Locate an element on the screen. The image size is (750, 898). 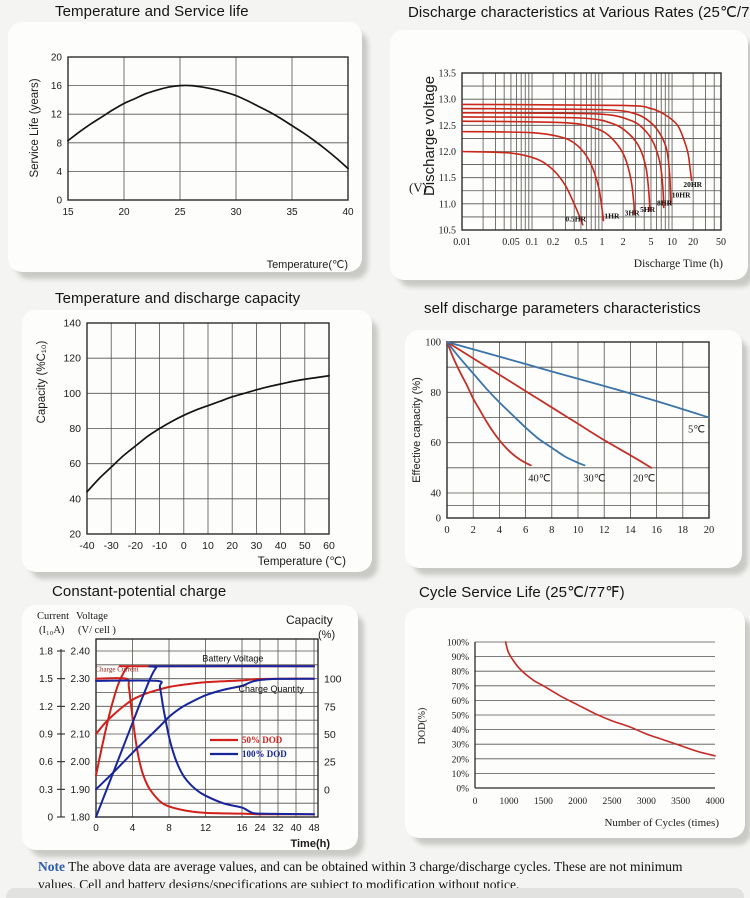
svg-text: 1.8 is located at coordinates (46, 652).